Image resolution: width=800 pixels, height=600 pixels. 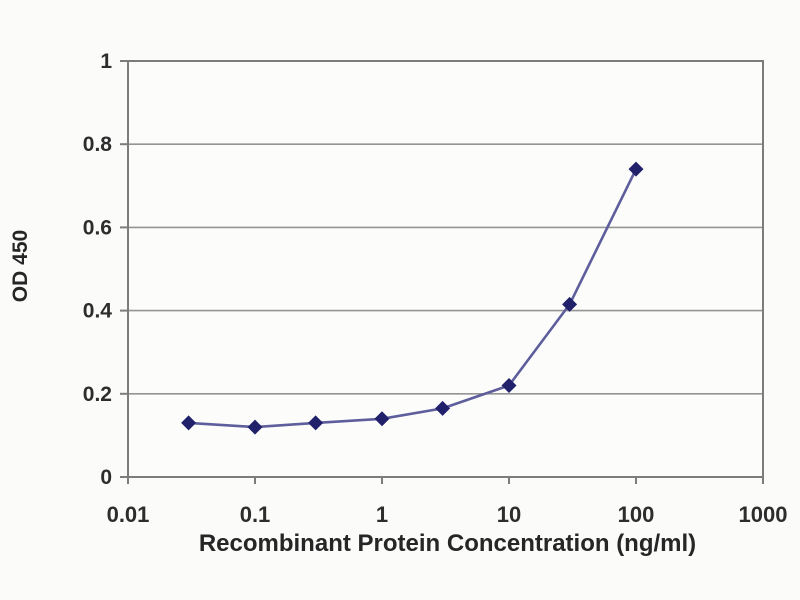 I want to click on y-tick-label-0.8: 0.8, so click(x=98, y=144).